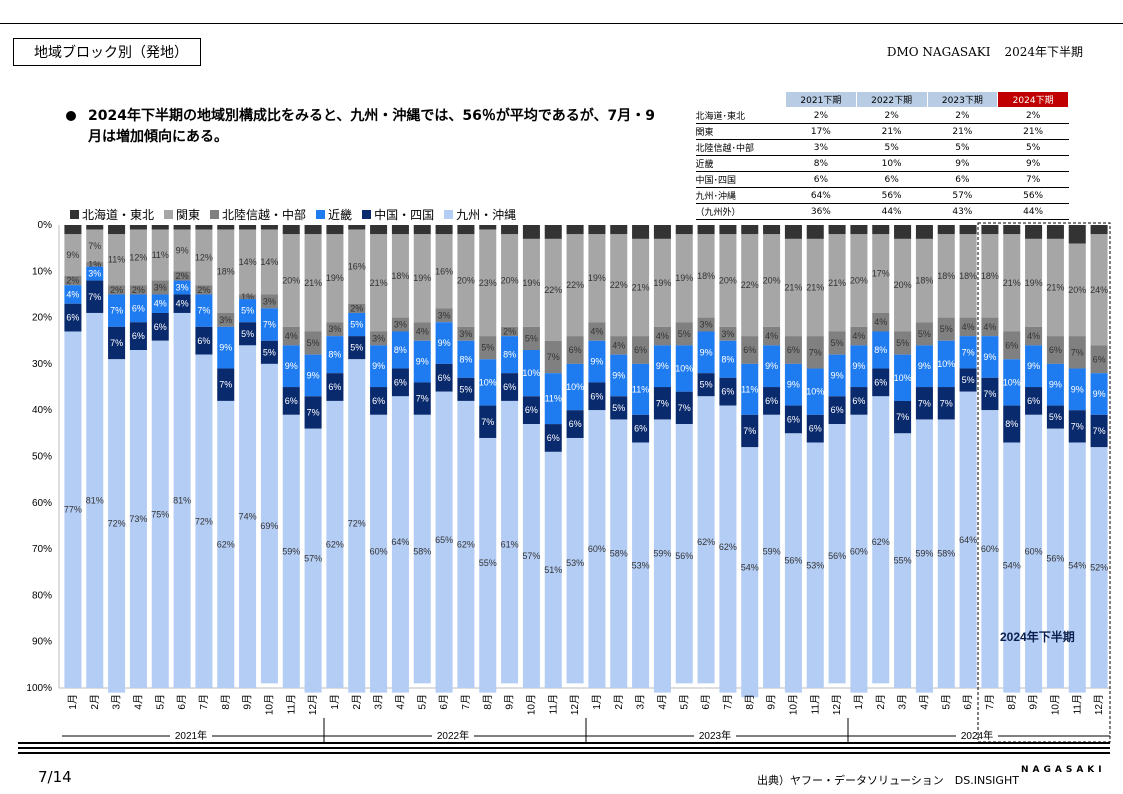 This screenshot has width=1123, height=794. I want to click on data-label: 18%, so click(946, 276).